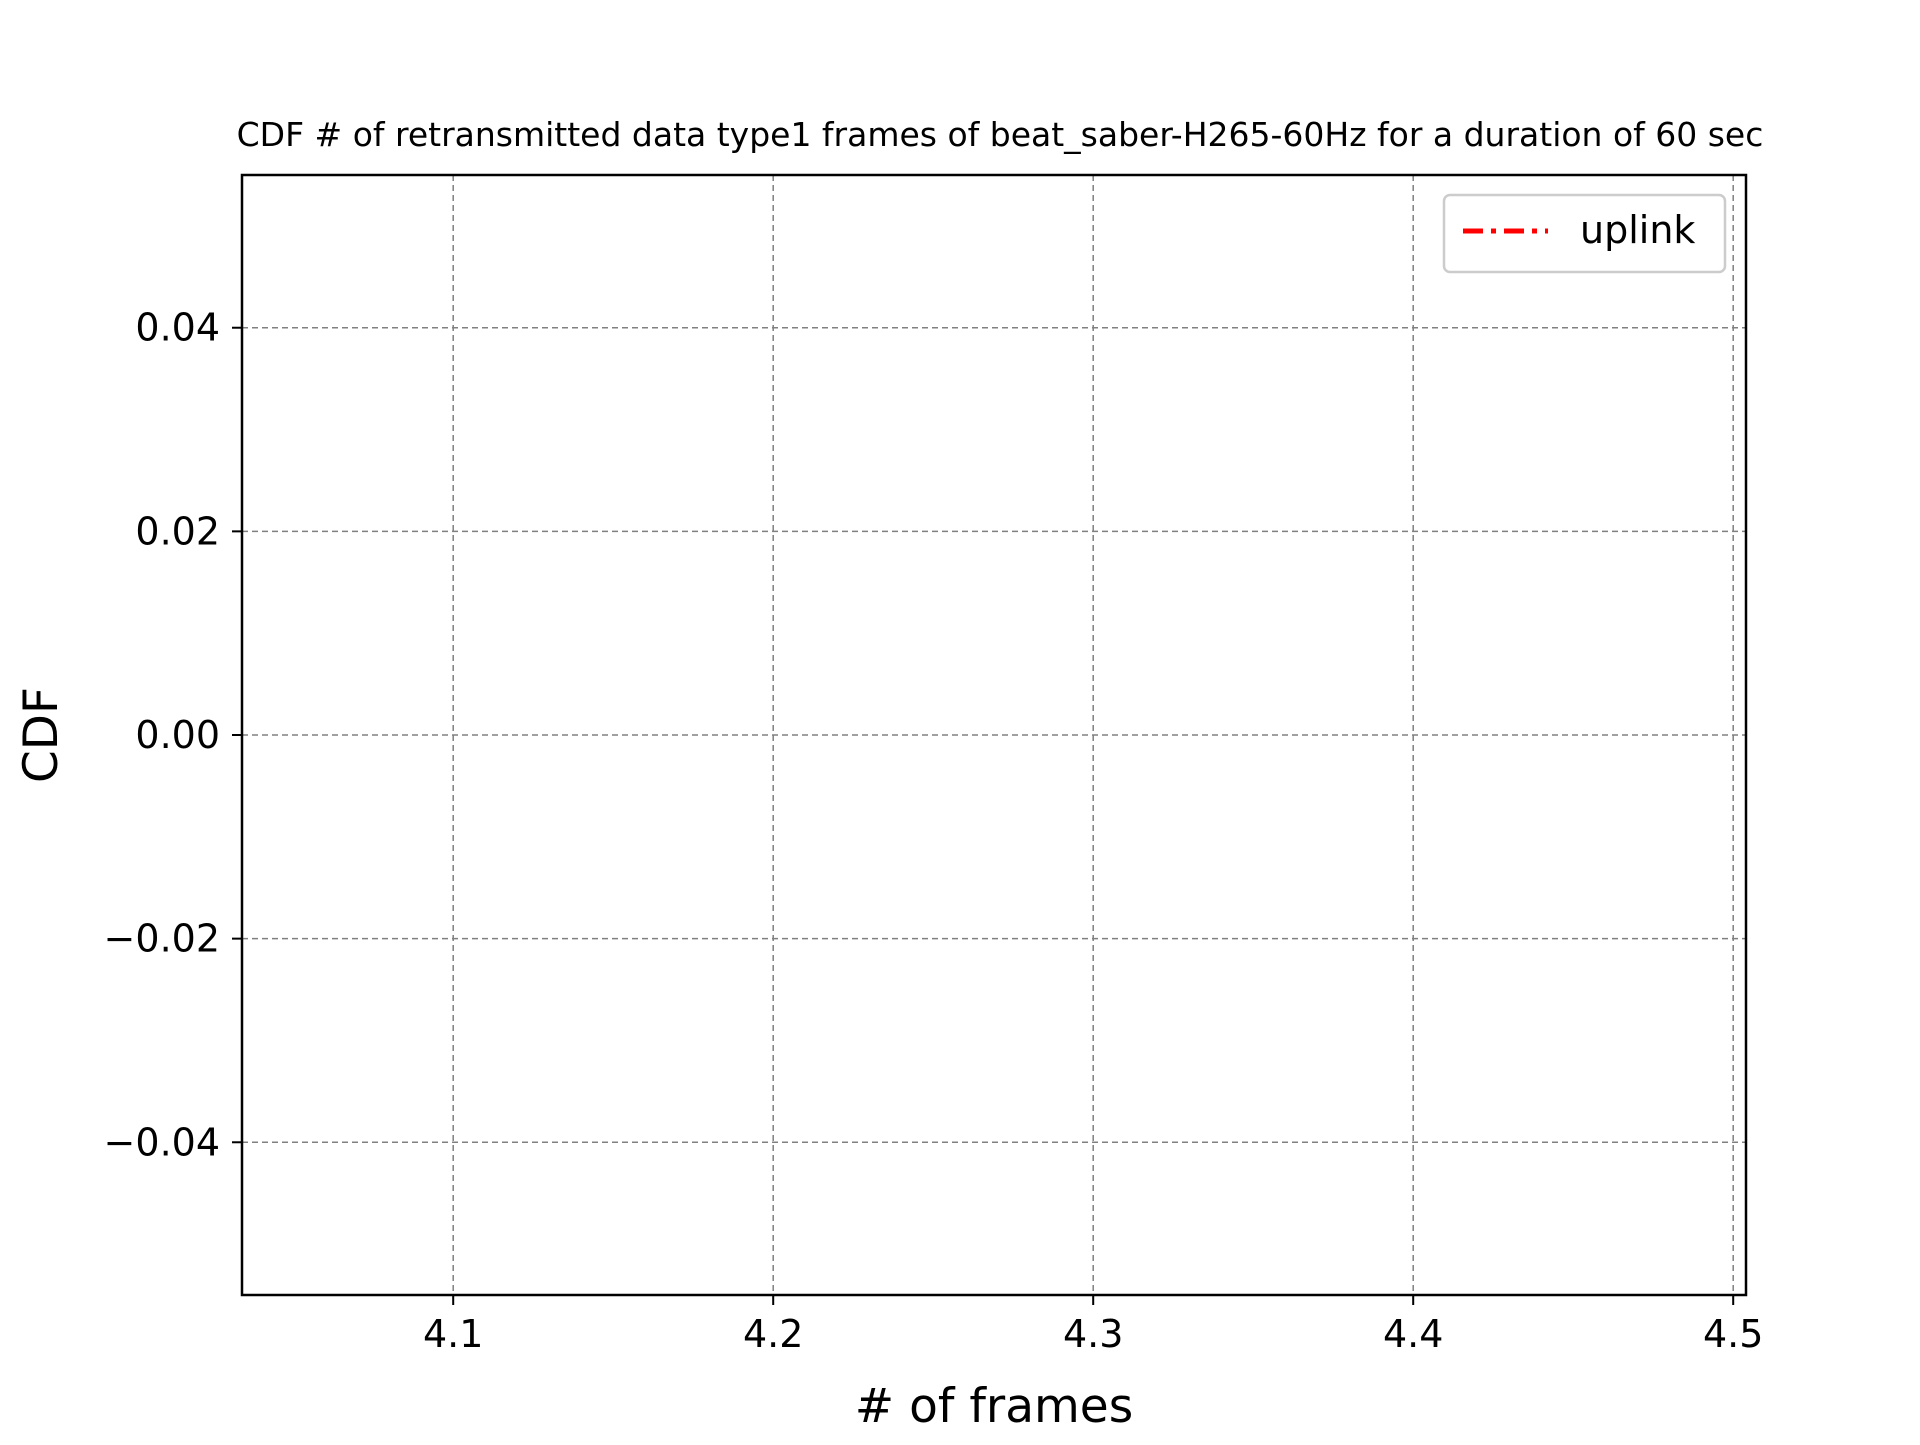 Image resolution: width=1920 pixels, height=1445 pixels. What do you see at coordinates (994, 1406) in the screenshot?
I see `x-axis-label: # of frames` at bounding box center [994, 1406].